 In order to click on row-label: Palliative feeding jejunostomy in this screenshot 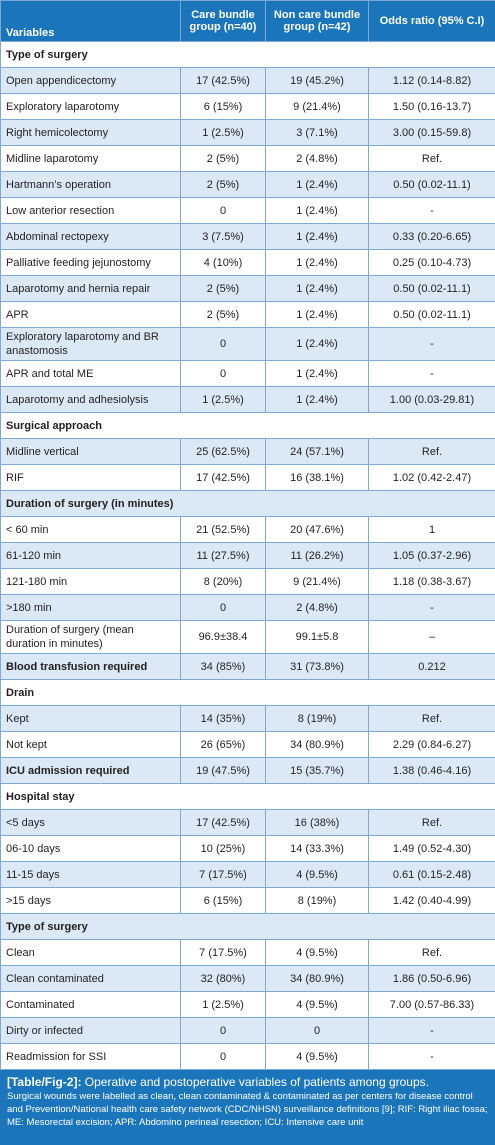, I will do `click(91, 263)`.